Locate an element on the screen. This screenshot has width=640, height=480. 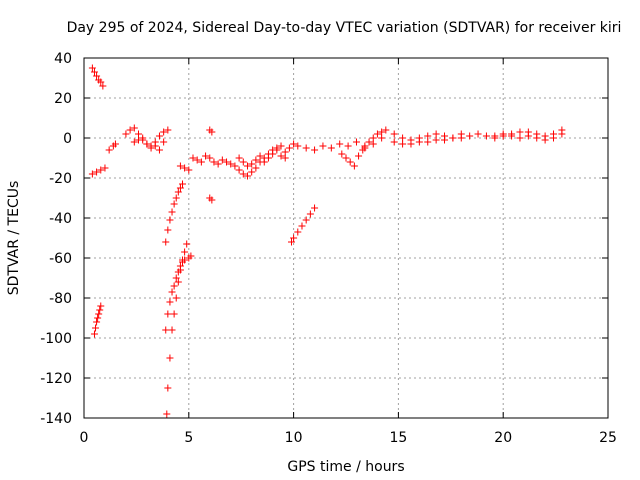
x-tick-label: 20 is located at coordinates (503, 438).